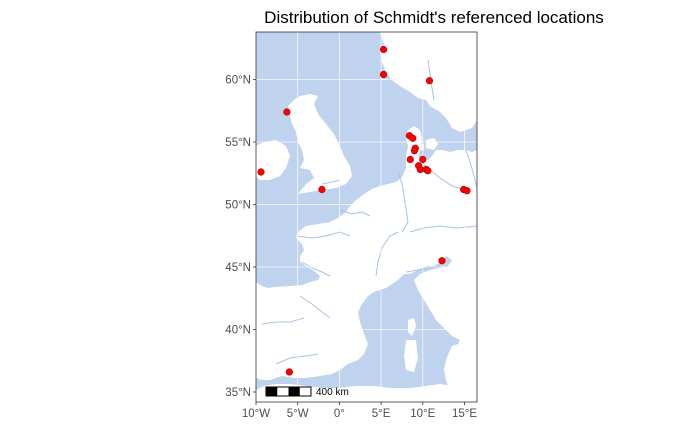 This screenshot has height=432, width=700. What do you see at coordinates (298, 414) in the screenshot?
I see `x-tick-label: 5°W` at bounding box center [298, 414].